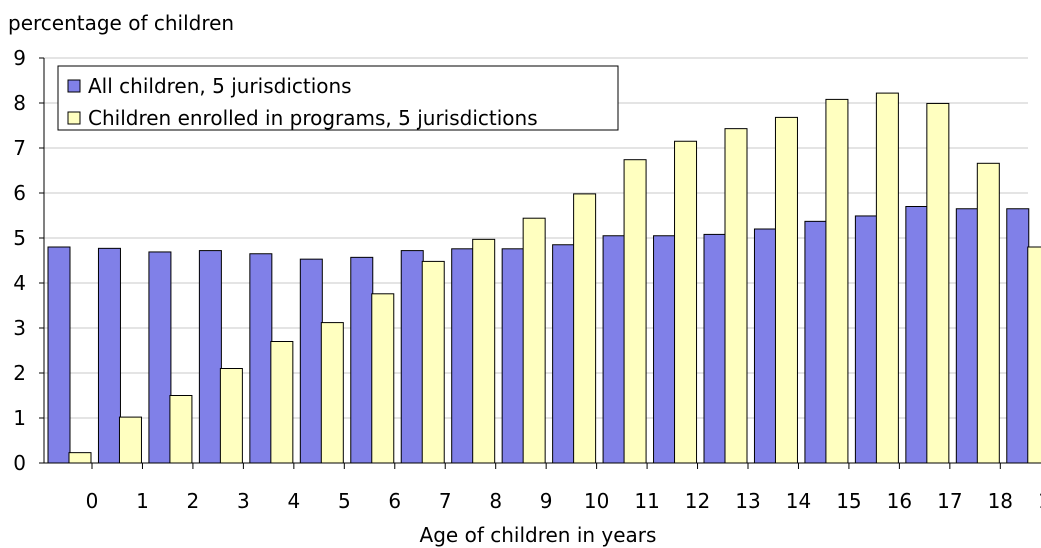 The image size is (1041, 548). I want to click on legend-label-all-children: All children, 5 jurisdictions, so click(220, 86).